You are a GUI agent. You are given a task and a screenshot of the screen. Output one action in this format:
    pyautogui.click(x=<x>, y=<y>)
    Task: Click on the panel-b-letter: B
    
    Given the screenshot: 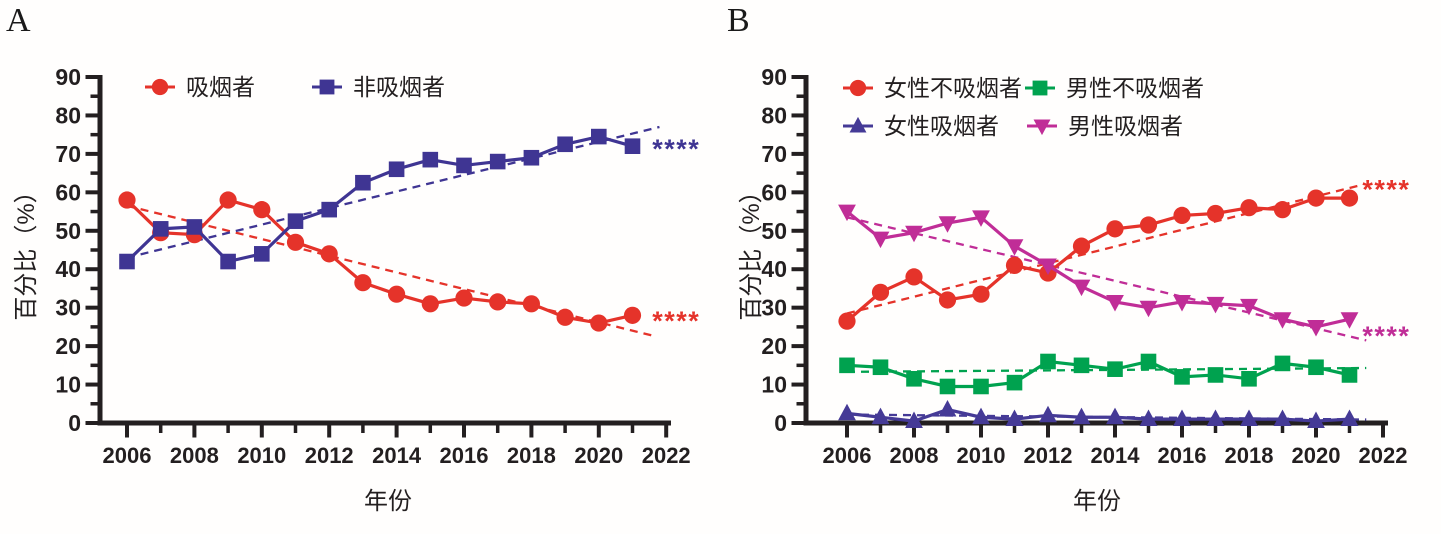 What is the action you would take?
    pyautogui.click(x=738, y=20)
    